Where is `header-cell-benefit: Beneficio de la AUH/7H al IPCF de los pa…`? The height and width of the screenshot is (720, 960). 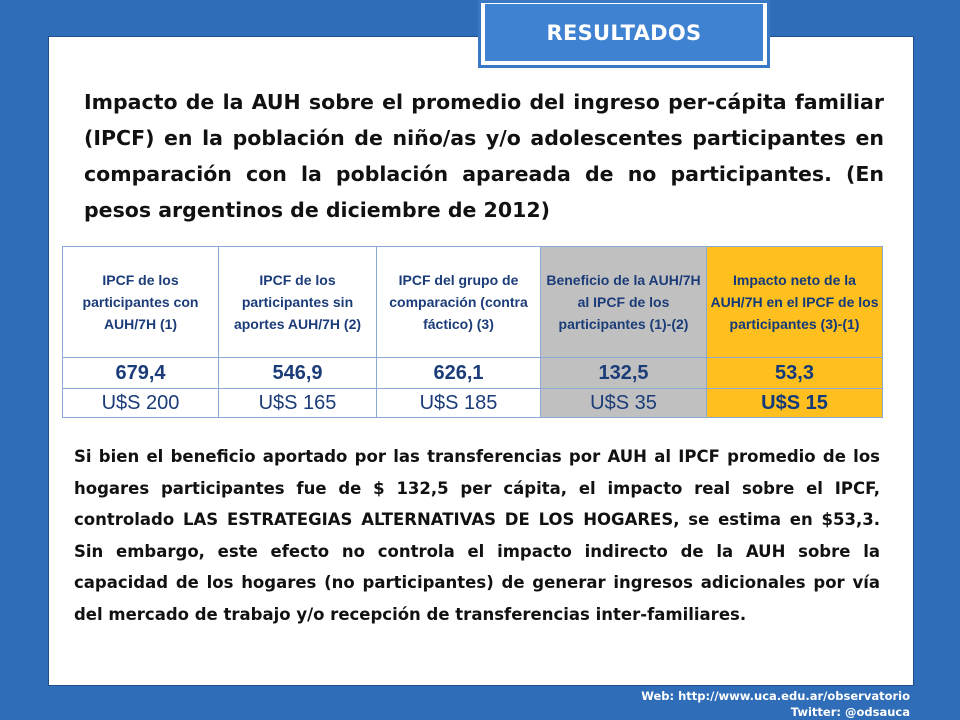 header-cell-benefit: Beneficio de la AUH/7H al IPCF de los pa… is located at coordinates (623, 302).